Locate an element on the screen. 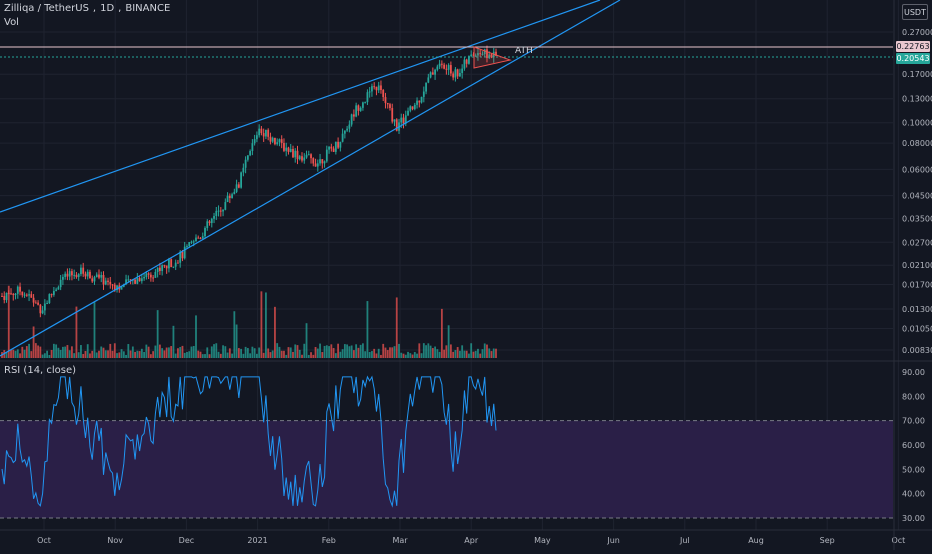  time-tick-label: Apr is located at coordinates (471, 540).